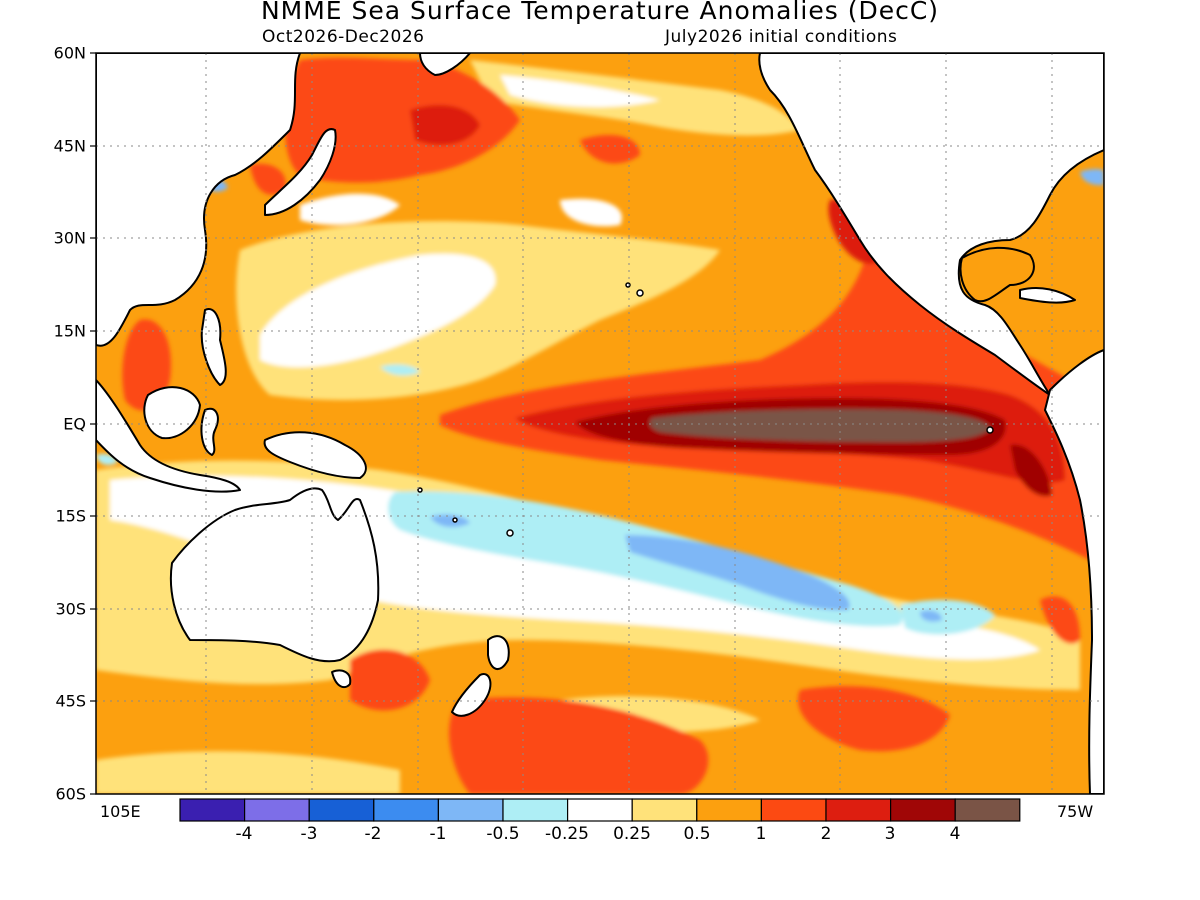 This screenshot has height=900, width=1200. I want to click on south-america-landmass, so click(1074, 571).